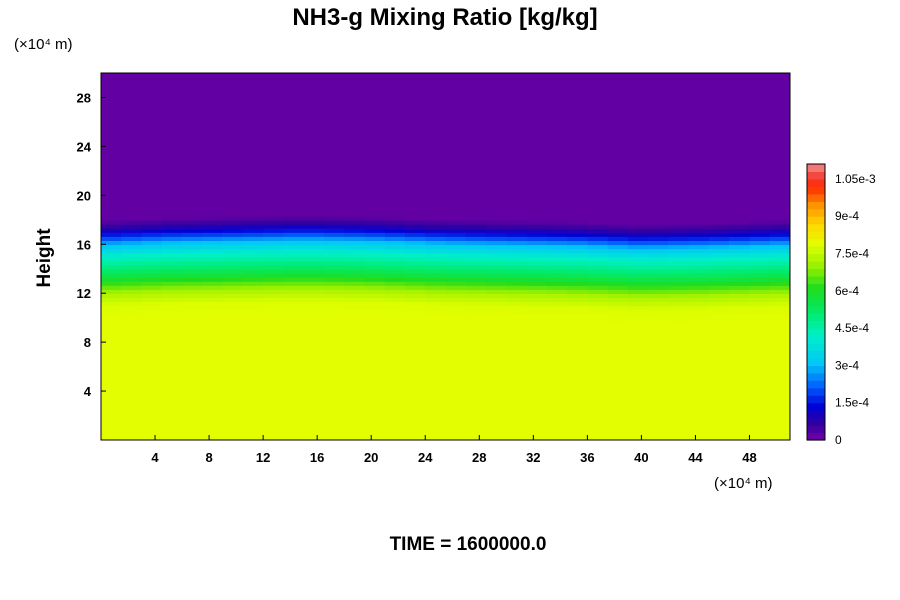  Describe the element at coordinates (847, 365) in the screenshot. I see `colorbar-tick-label: 3e-4` at that location.